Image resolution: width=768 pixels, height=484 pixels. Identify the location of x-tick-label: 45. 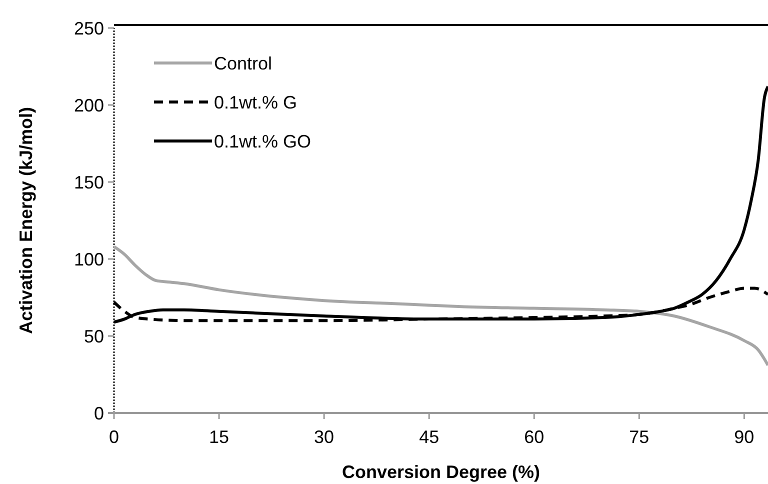
(429, 437).